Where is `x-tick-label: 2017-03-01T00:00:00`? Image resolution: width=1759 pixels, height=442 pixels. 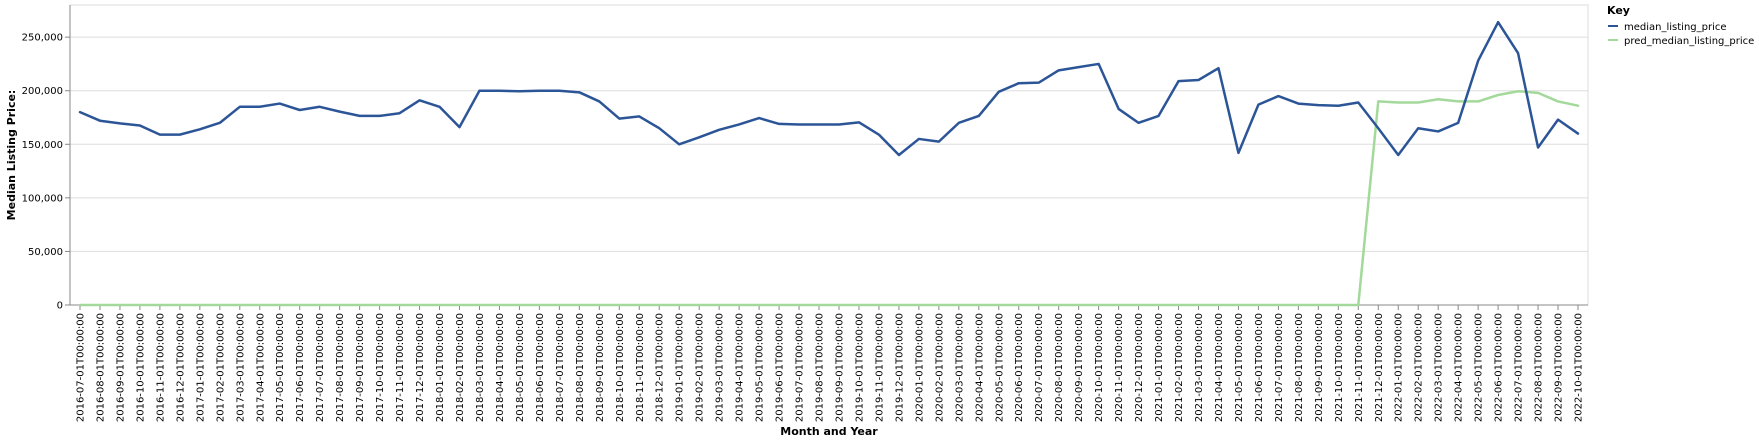
x-tick-label: 2017-03-01T00:00:00 is located at coordinates (240, 367).